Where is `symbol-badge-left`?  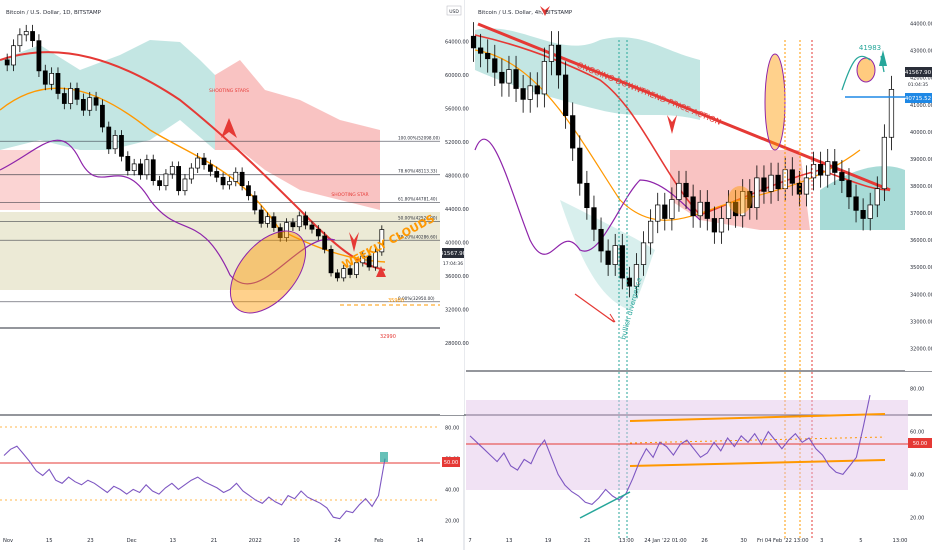 symbol-badge-left is located at coordinates (454, 10).